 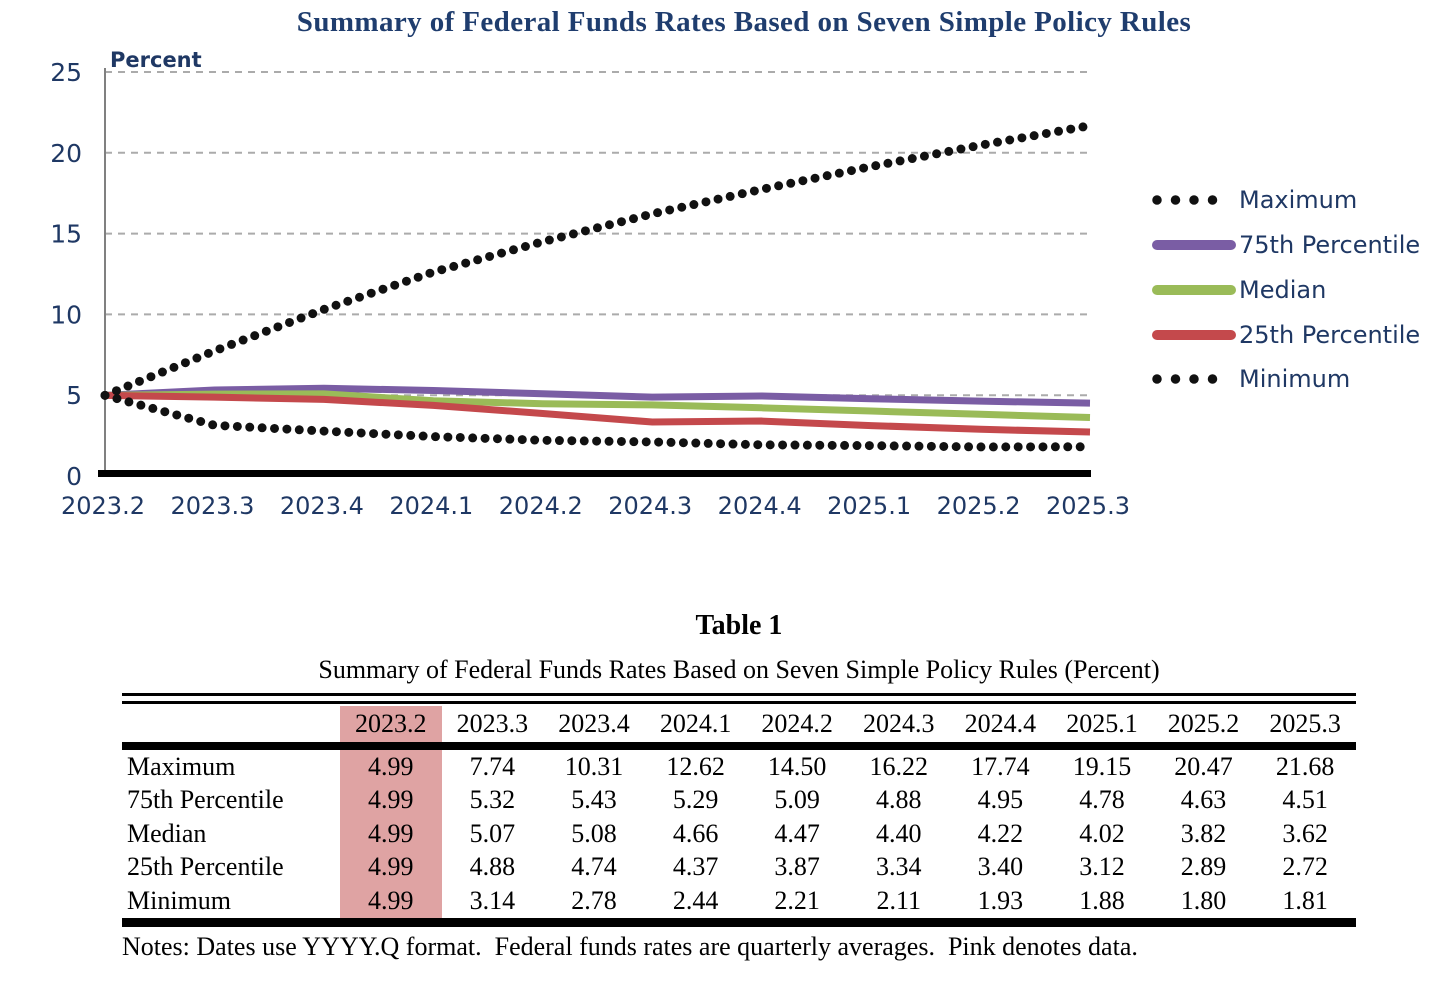 I want to click on legend-label: 75th Percentile, so click(x=1330, y=245).